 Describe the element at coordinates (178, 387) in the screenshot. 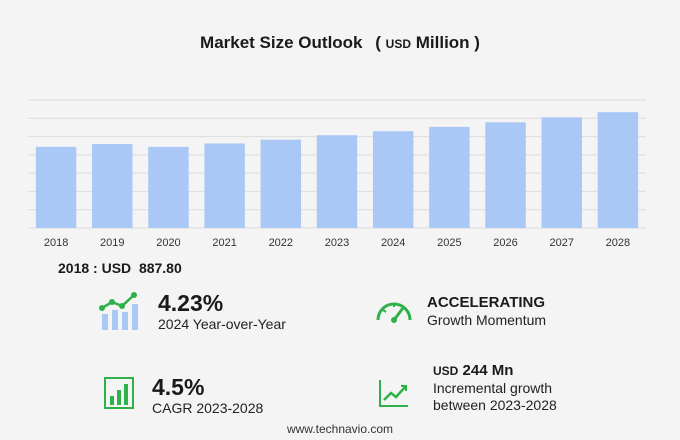

I see `cagr-value: 4.5%` at that location.